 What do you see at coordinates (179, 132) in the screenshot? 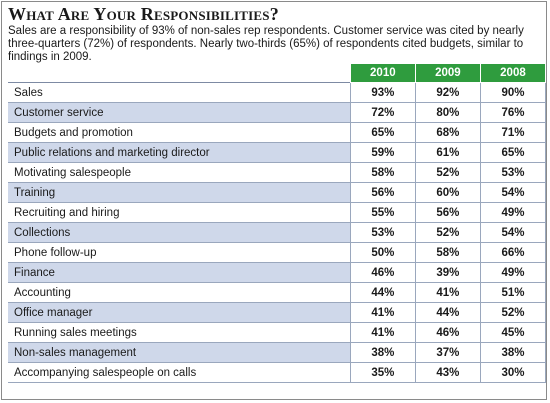
I see `row-label: Budgets and promotion` at bounding box center [179, 132].